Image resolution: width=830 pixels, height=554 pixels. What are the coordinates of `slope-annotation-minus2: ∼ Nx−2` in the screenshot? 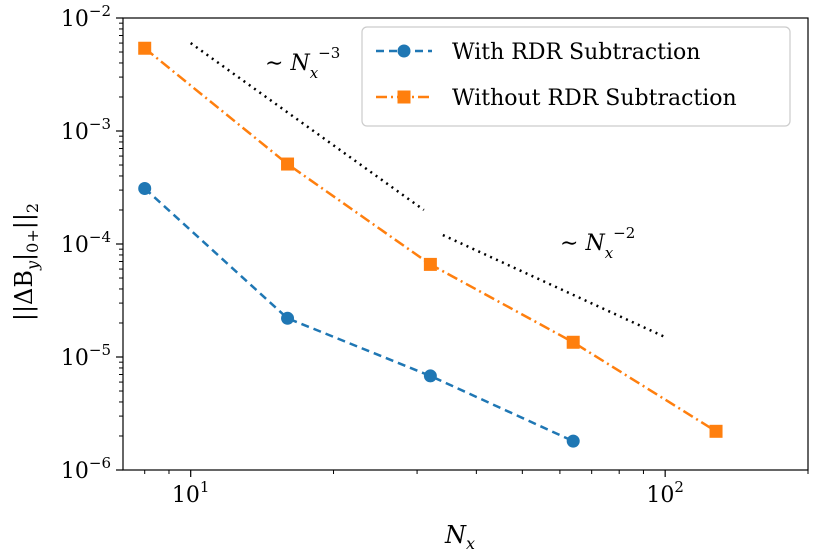 It's located at (597, 243).